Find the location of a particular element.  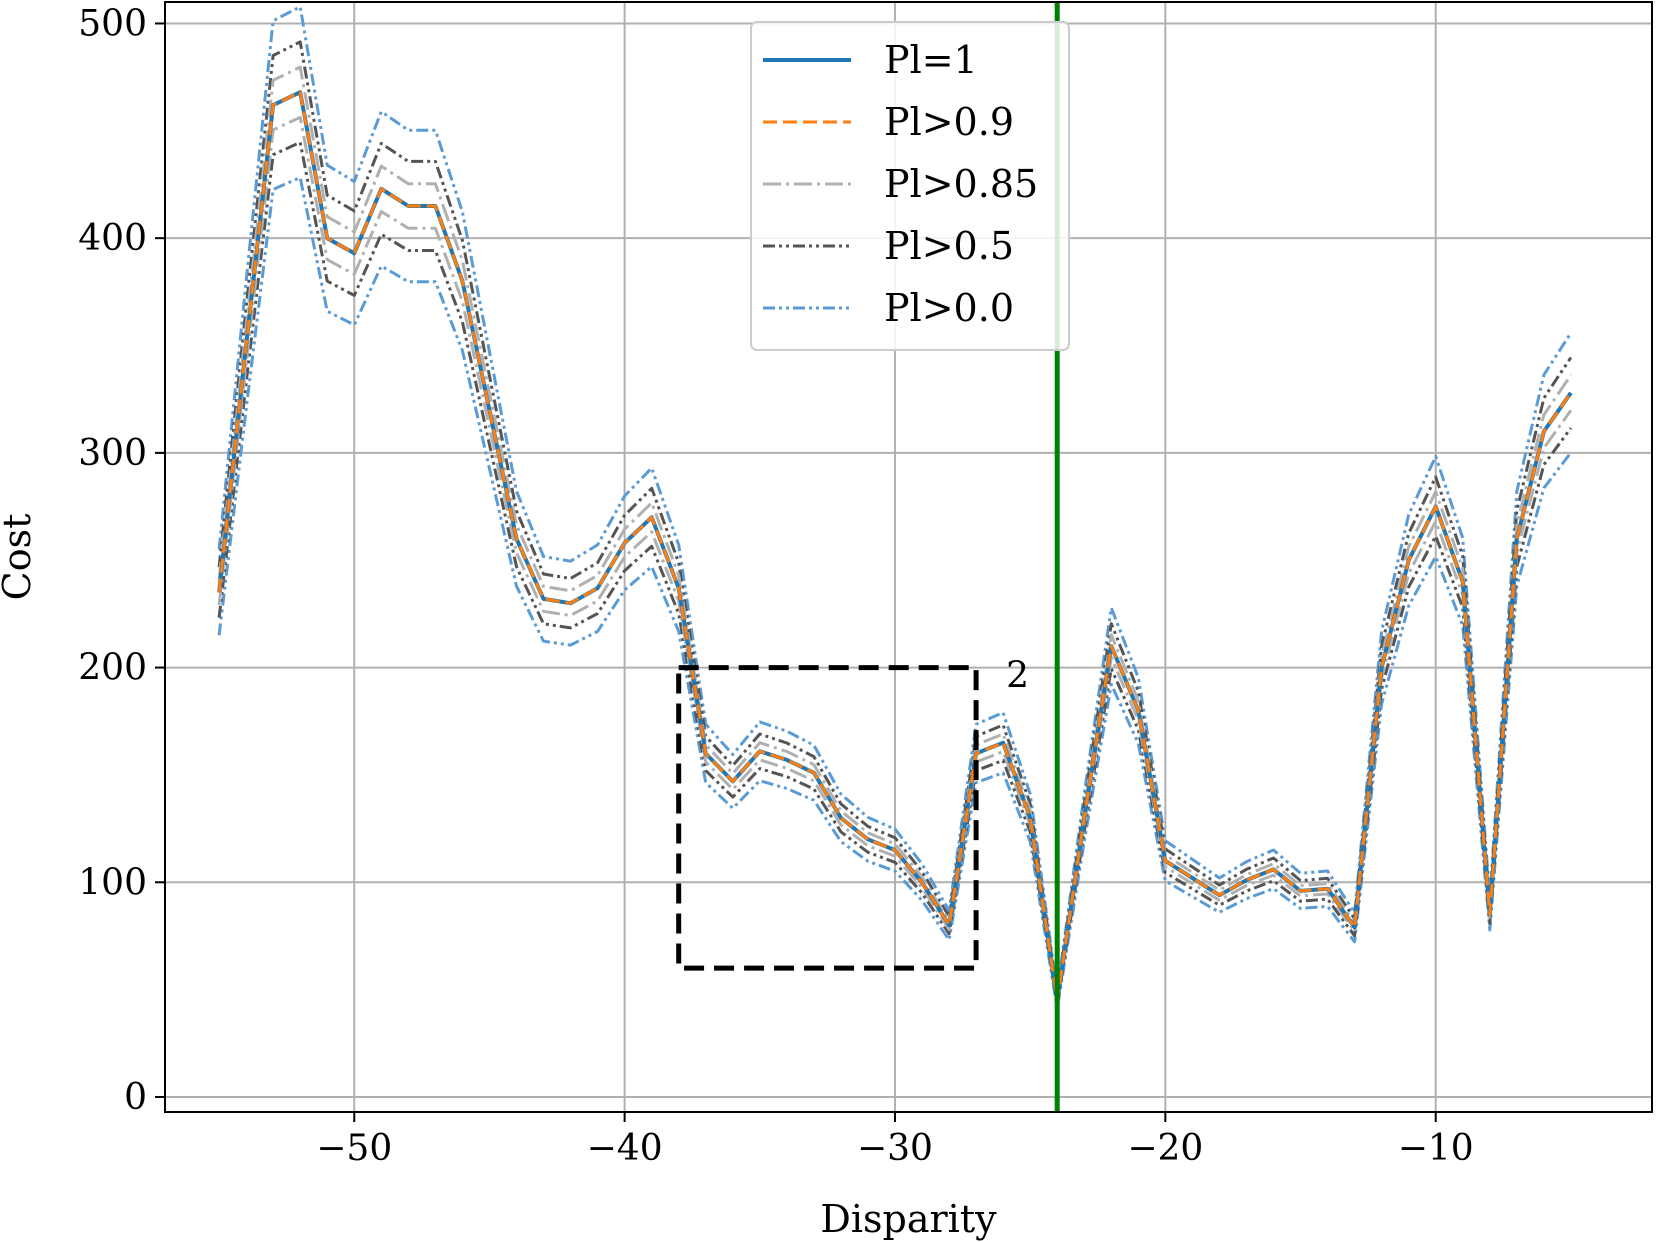

y-tick-label: 500 is located at coordinates (112, 23).